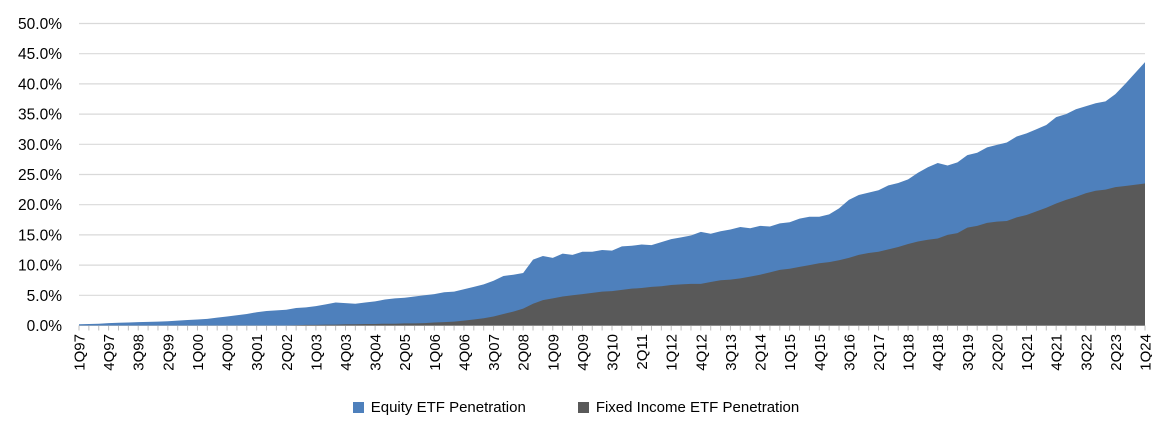 The width and height of the screenshot is (1152, 447). Describe the element at coordinates (938, 352) in the screenshot. I see `x-axis-tick-label: 4Q18` at that location.